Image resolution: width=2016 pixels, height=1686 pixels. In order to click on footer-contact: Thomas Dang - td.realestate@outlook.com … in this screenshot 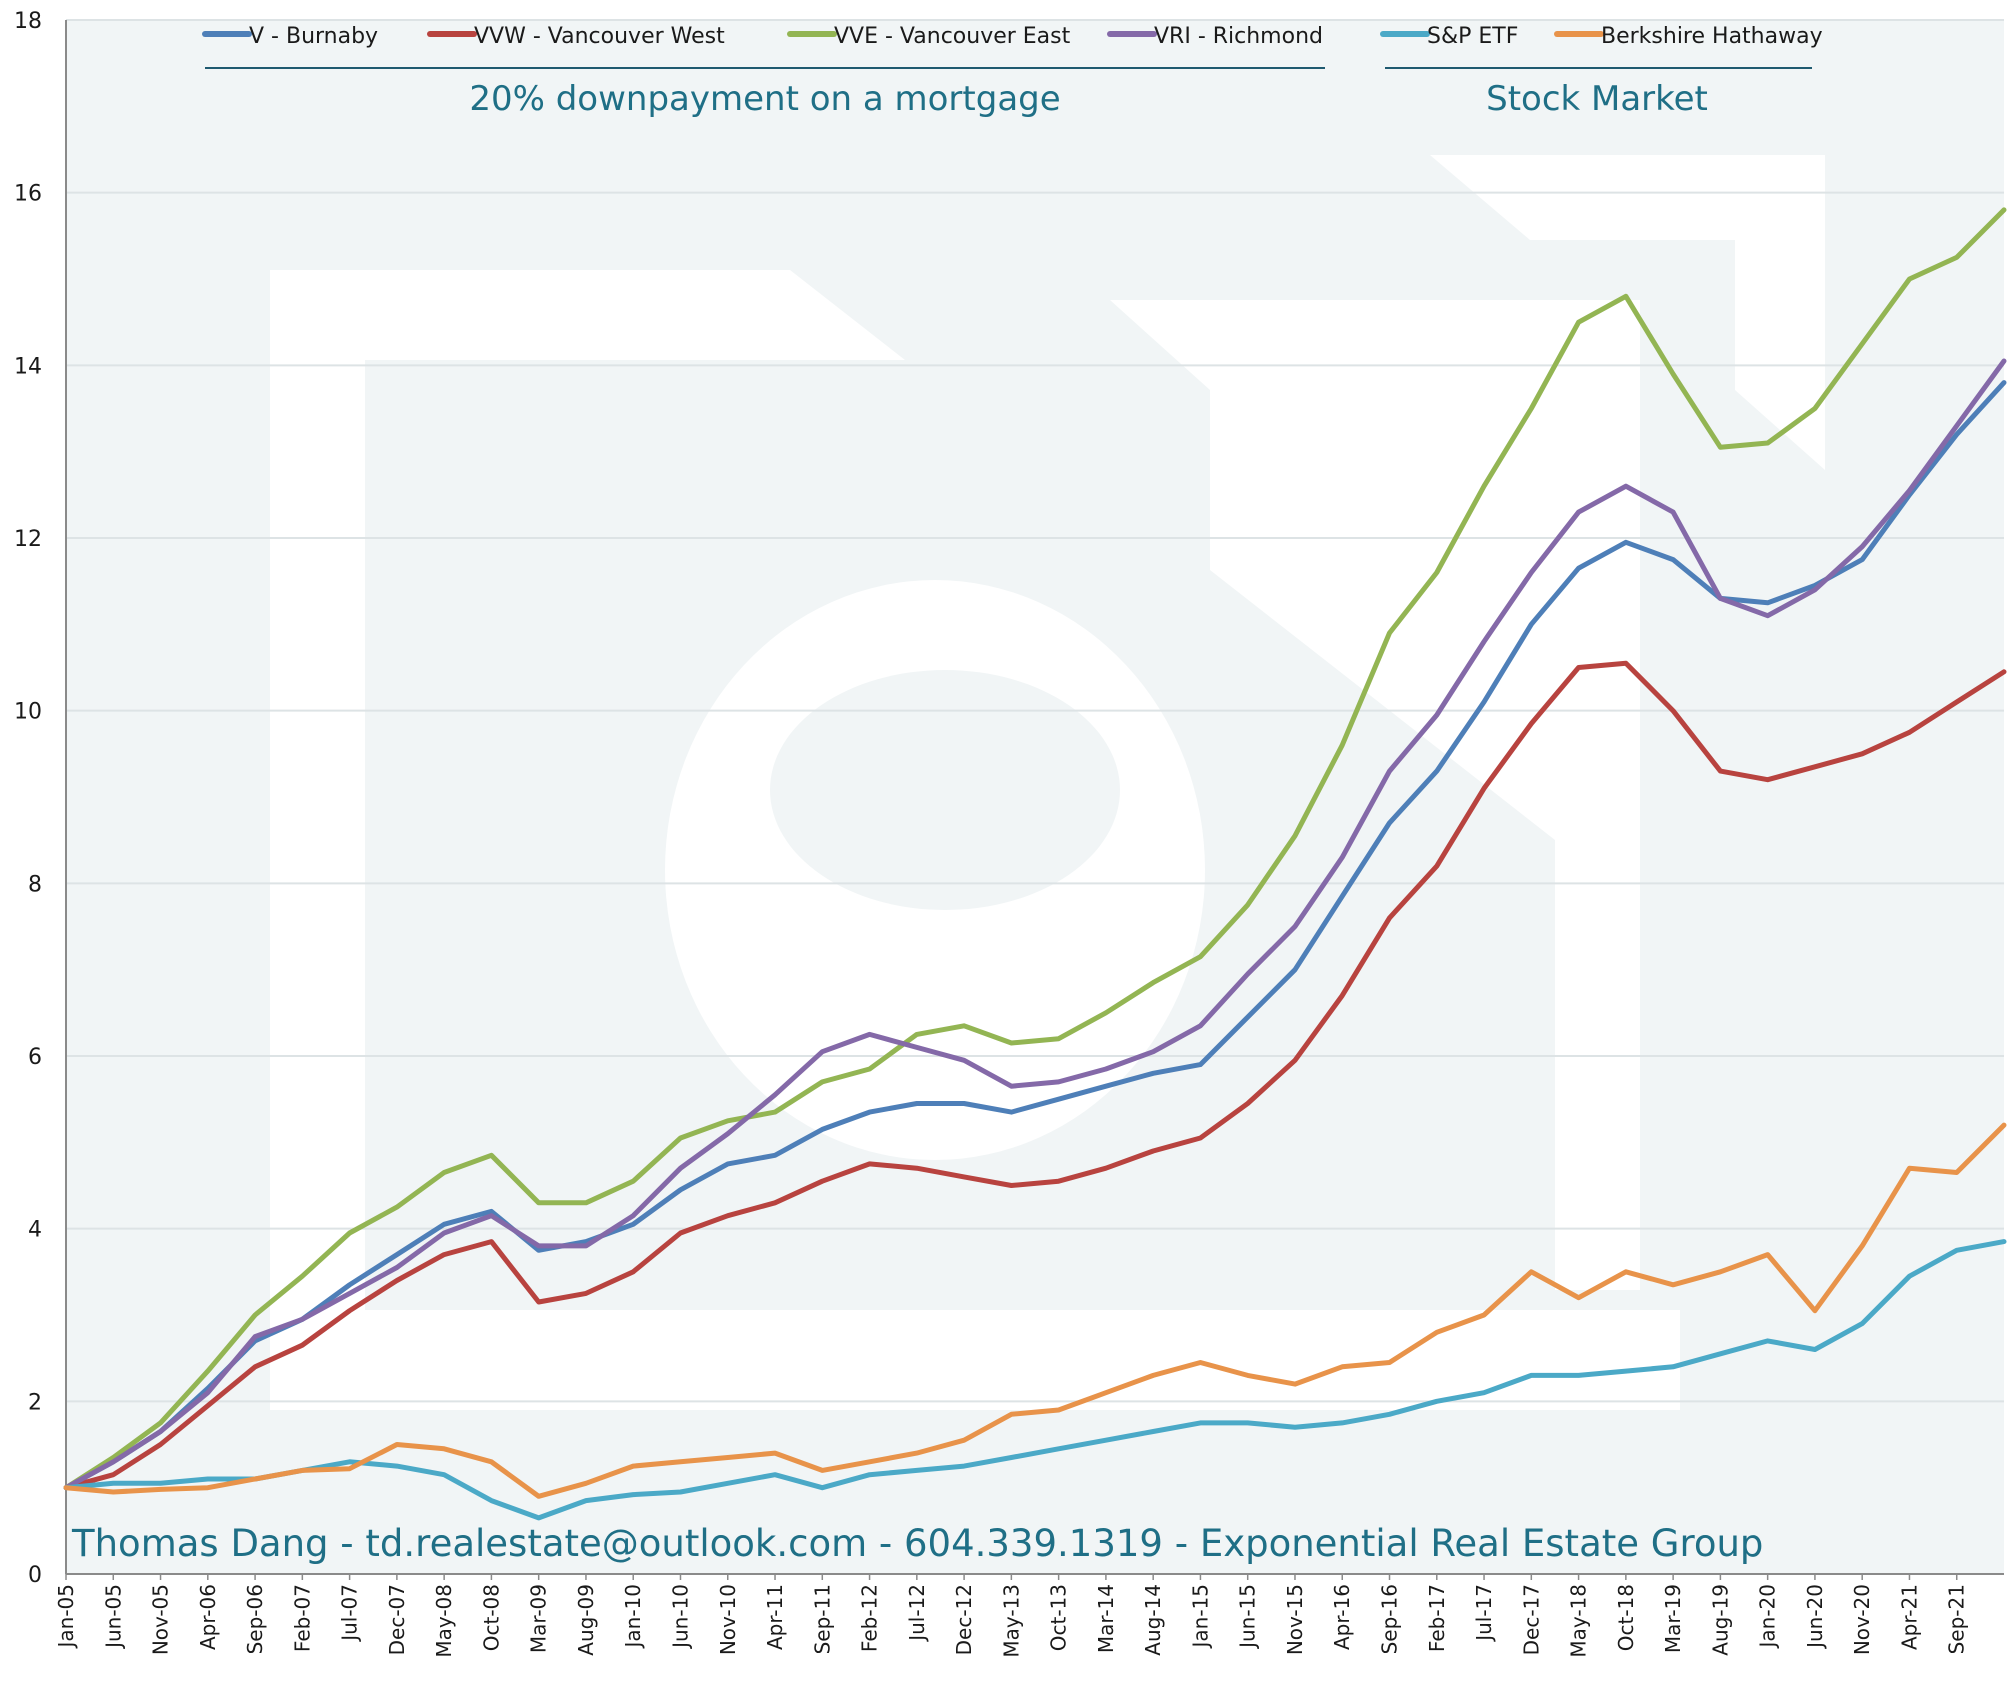, I will do `click(917, 1543)`.